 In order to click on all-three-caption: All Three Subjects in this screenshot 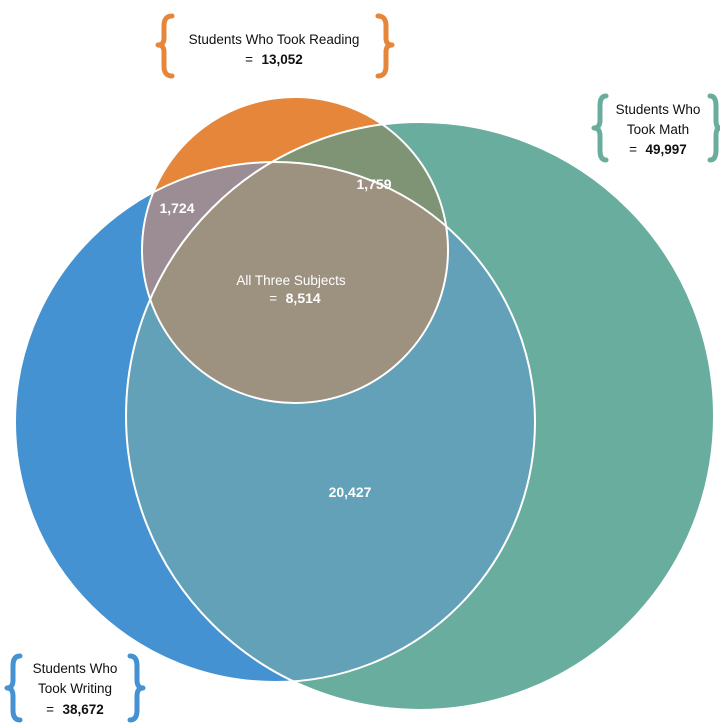, I will do `click(291, 280)`.